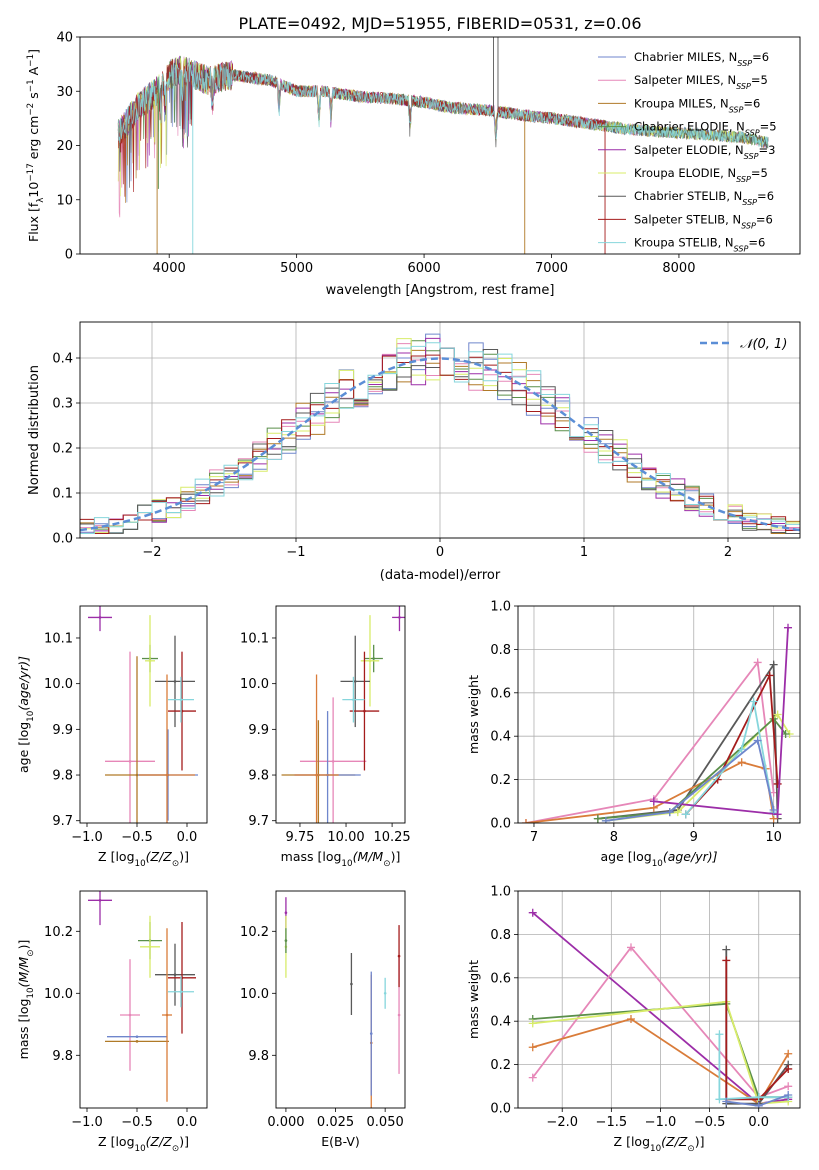 Image resolution: width=819 pixels, height=1170 pixels. I want to click on age-vs-Z-ytick-label: 9.8, so click(62, 776).